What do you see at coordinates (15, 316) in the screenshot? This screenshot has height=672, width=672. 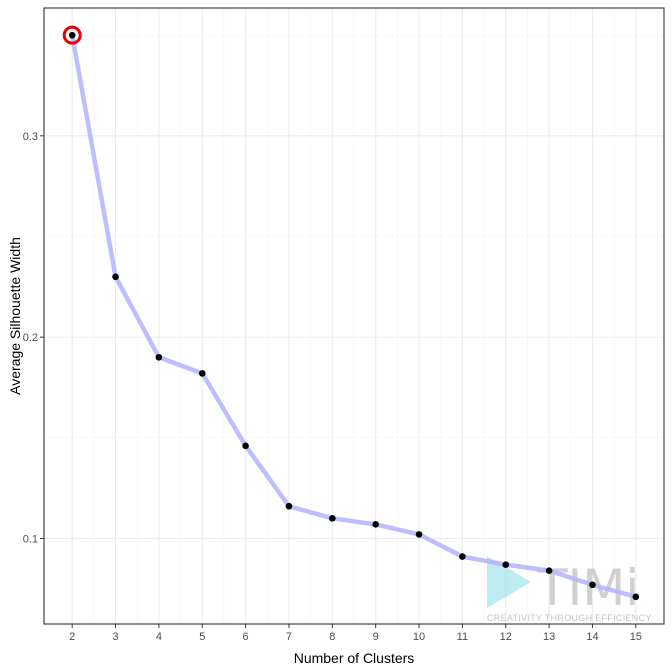 I see `y-axis-title: Average Silhouette Width` at bounding box center [15, 316].